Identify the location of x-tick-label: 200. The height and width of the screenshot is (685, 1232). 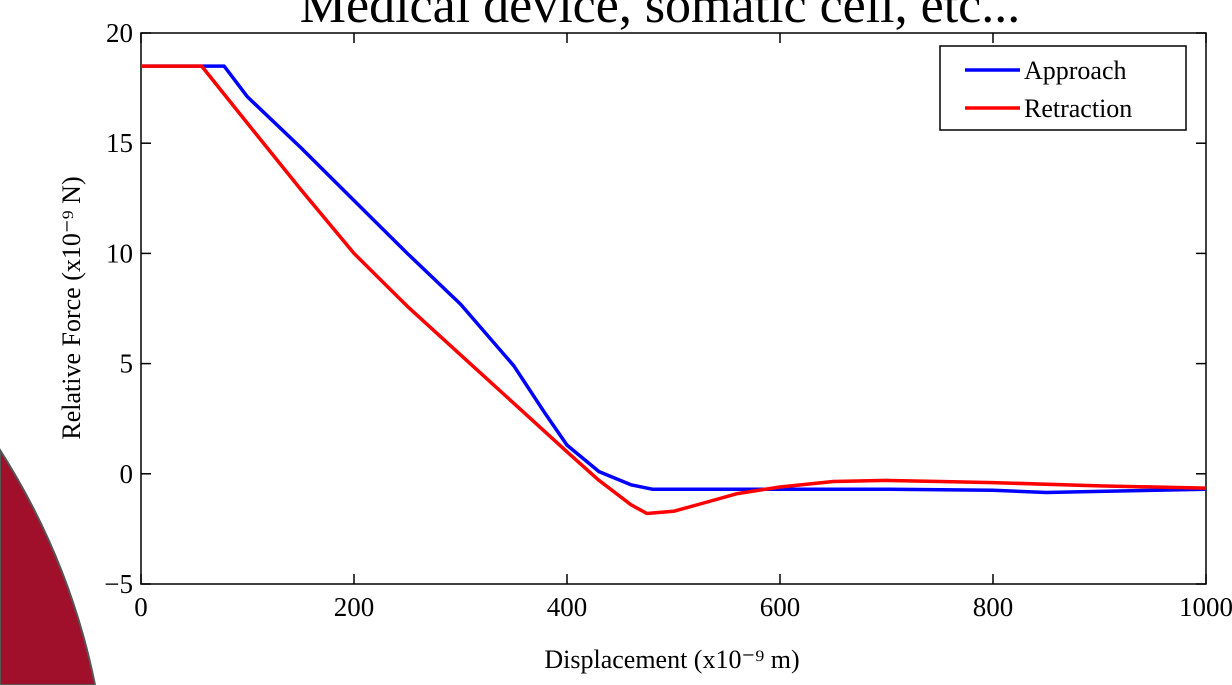
(354, 607).